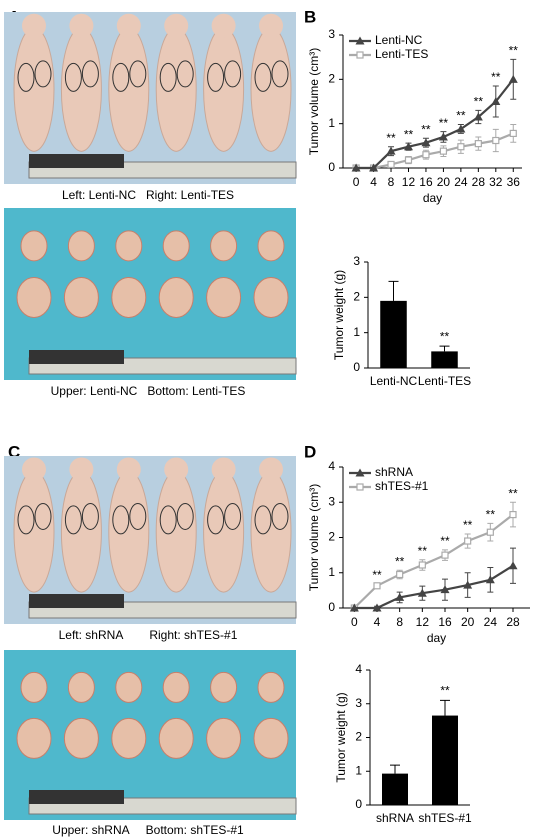  I want to click on x-axis-label: day, so click(432, 198).